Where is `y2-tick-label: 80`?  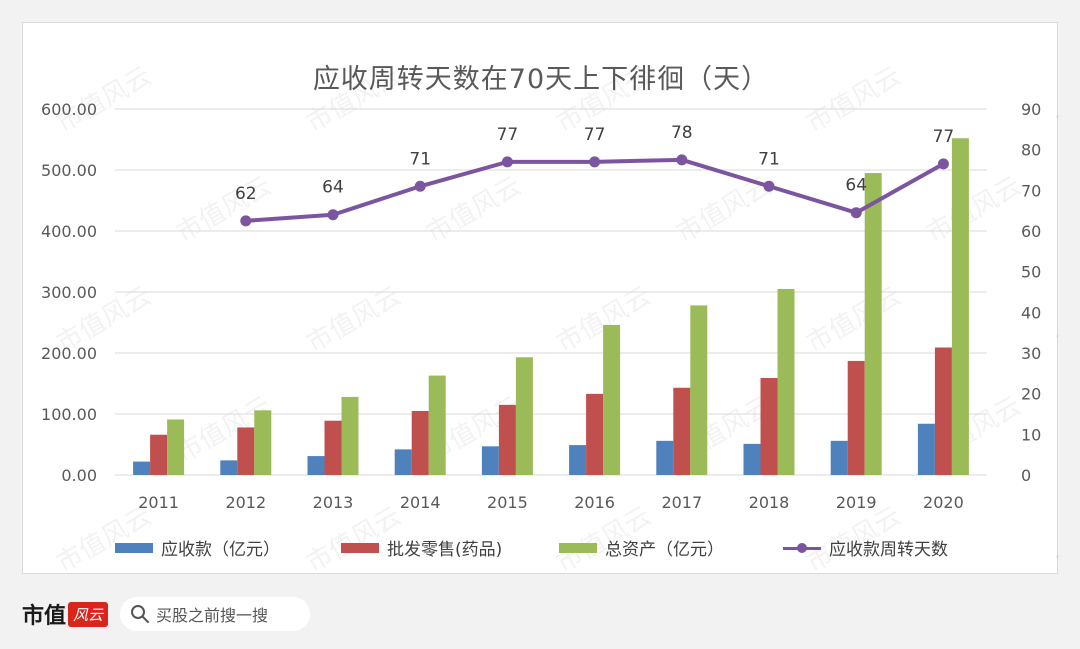
y2-tick-label: 80 is located at coordinates (1031, 150).